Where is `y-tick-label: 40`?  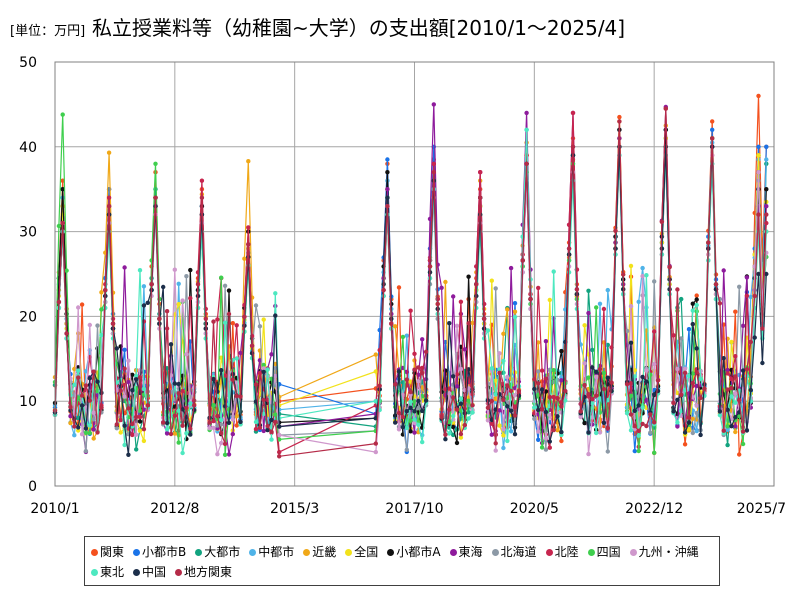 y-tick-label: 40 is located at coordinates (28, 148).